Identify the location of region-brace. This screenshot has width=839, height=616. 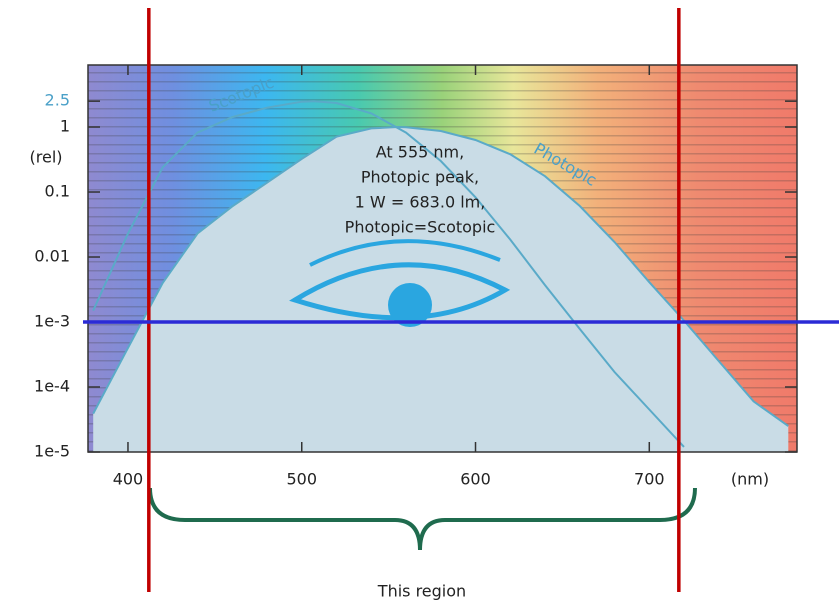
(422, 519).